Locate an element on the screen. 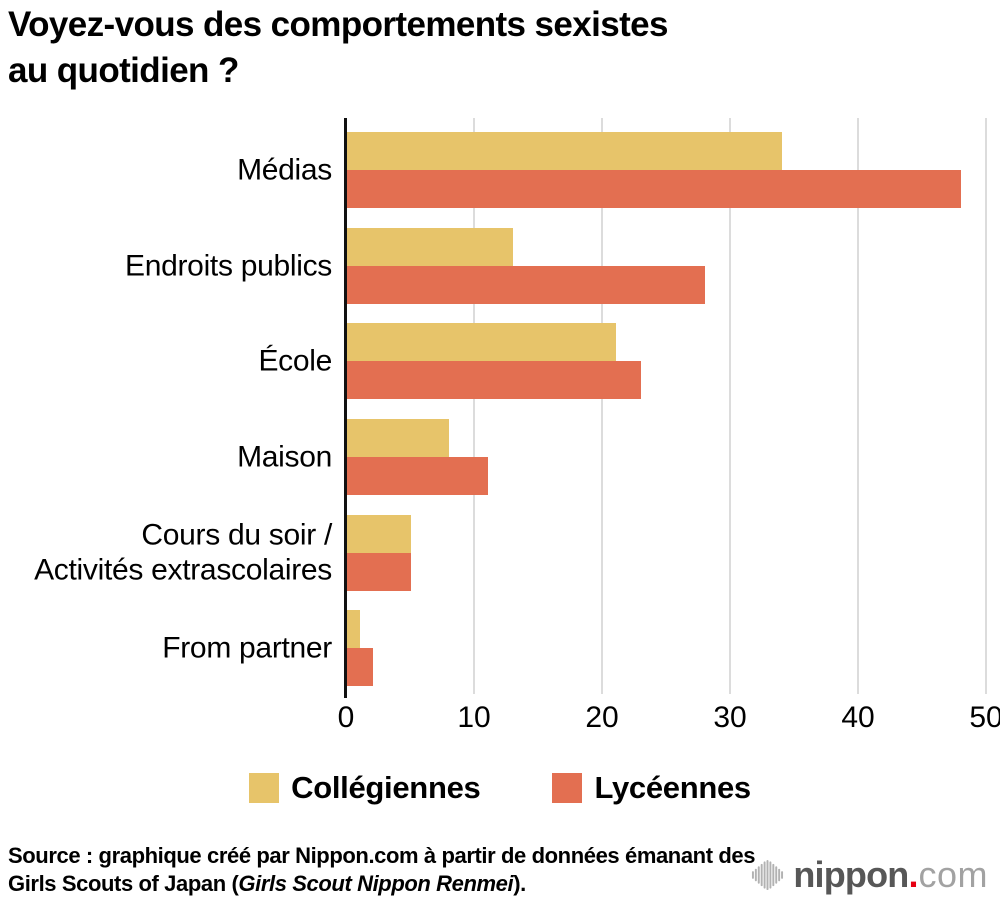  source-text-end: ). is located at coordinates (519, 883).